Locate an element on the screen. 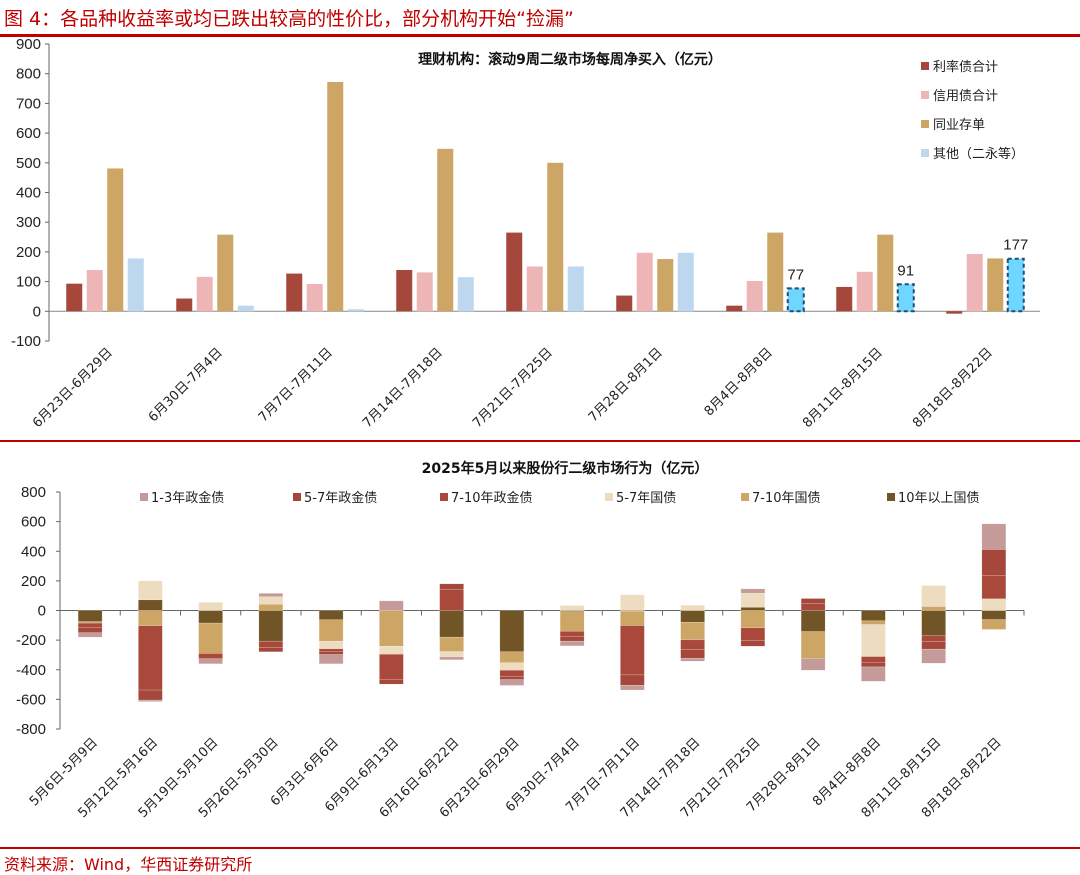 The height and width of the screenshot is (875, 1080). bottom-rule is located at coordinates (540, 848).